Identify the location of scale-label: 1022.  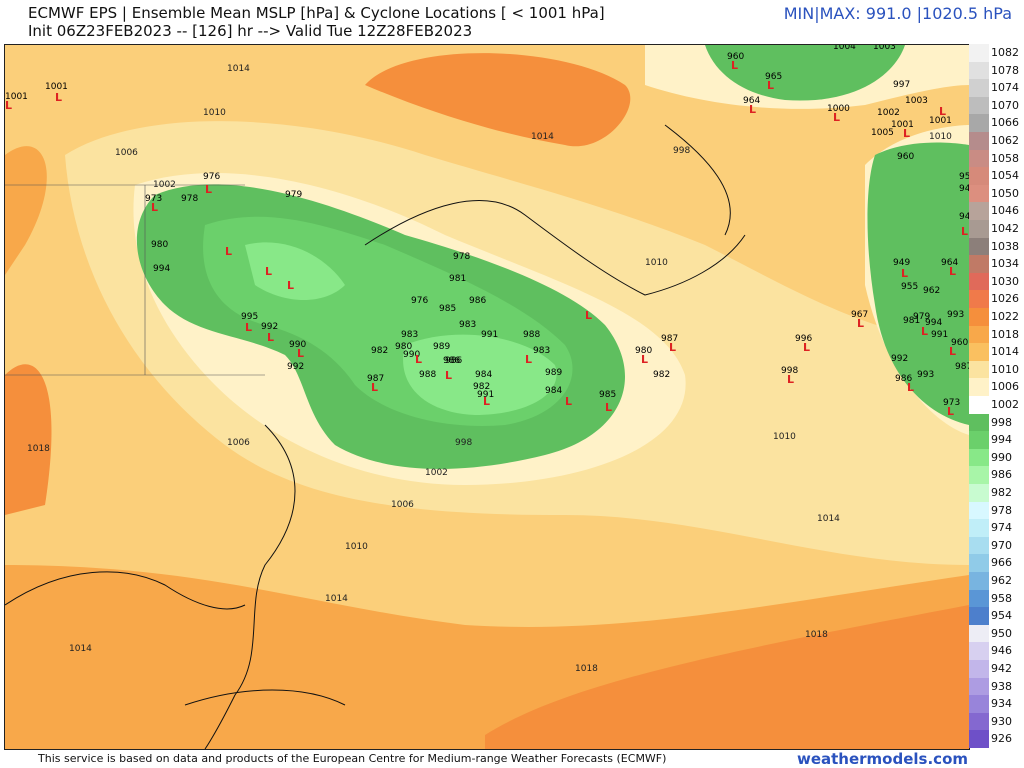
(1005, 316).